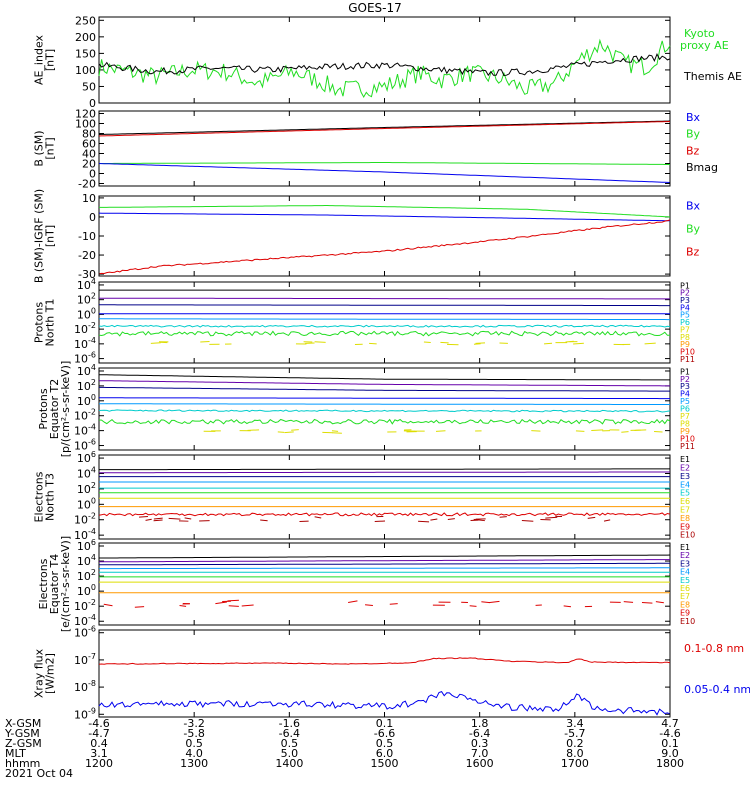  Describe the element at coordinates (99, 763) in the screenshot. I see `eph-value-hhmm-1200: 1200` at that location.